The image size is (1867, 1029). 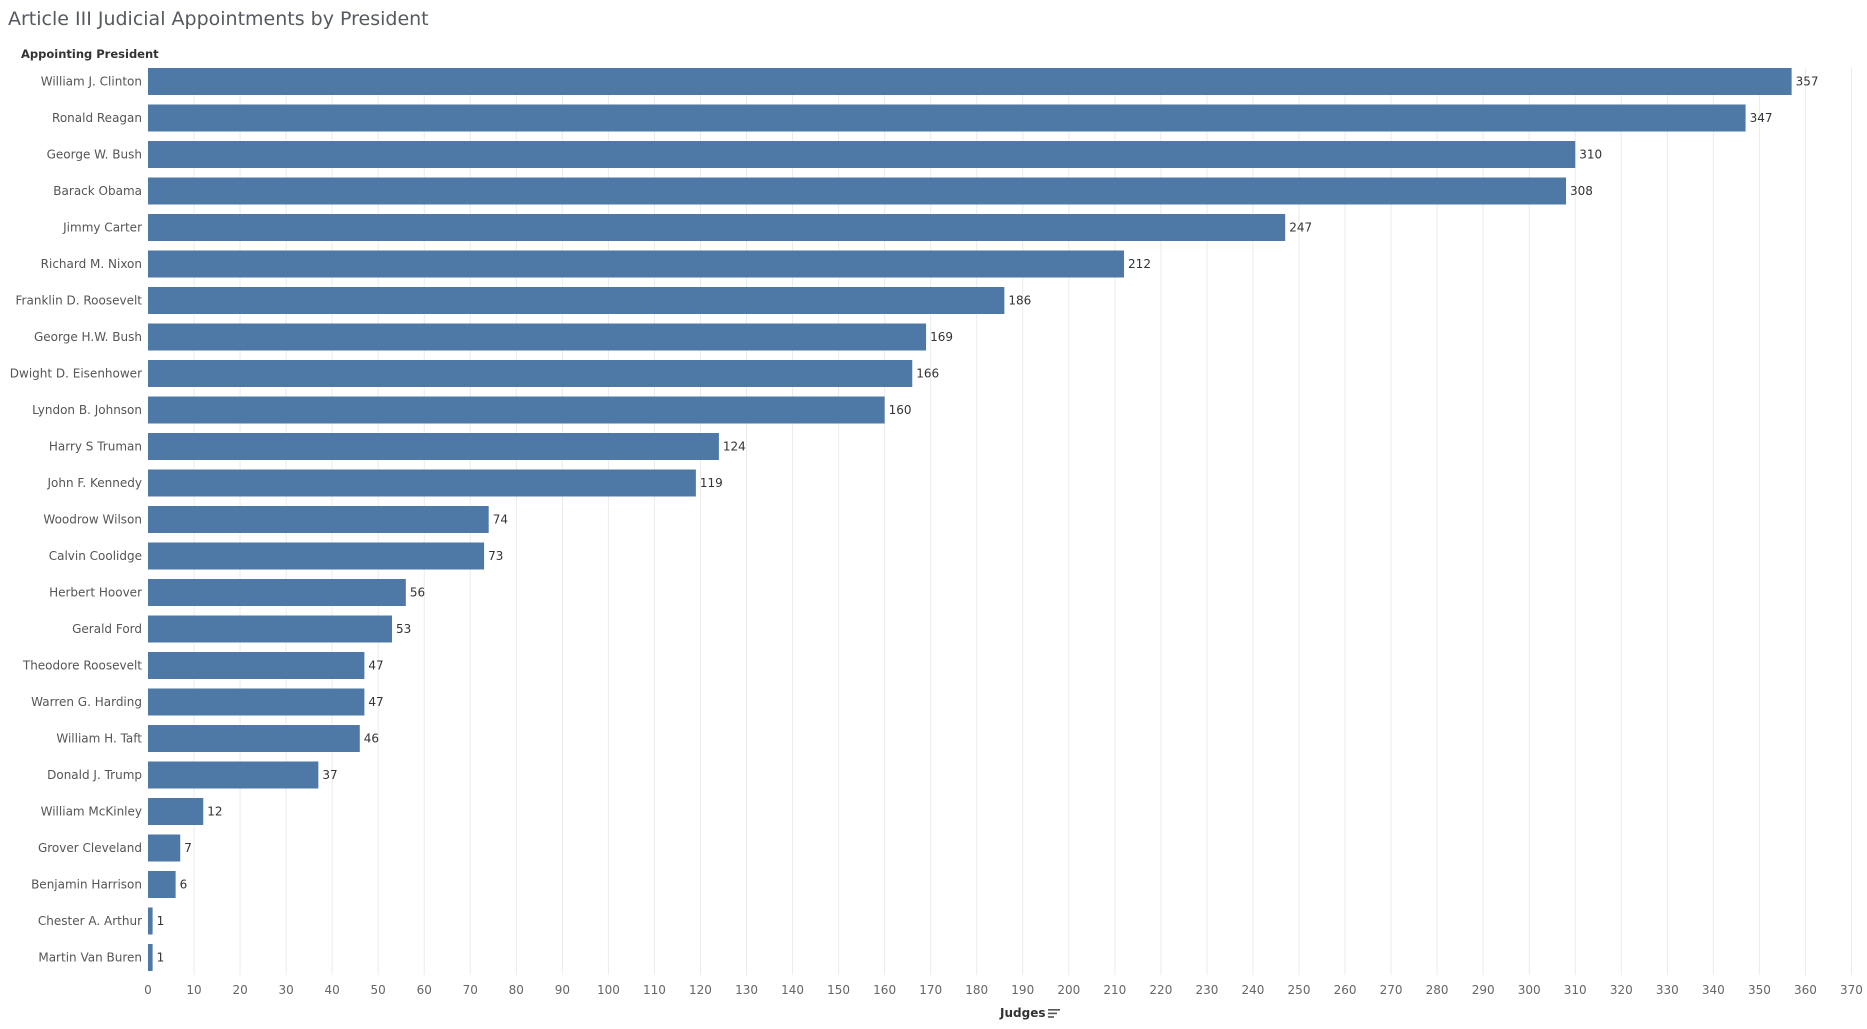 What do you see at coordinates (1575, 990) in the screenshot?
I see `x-tick-label: 310` at bounding box center [1575, 990].